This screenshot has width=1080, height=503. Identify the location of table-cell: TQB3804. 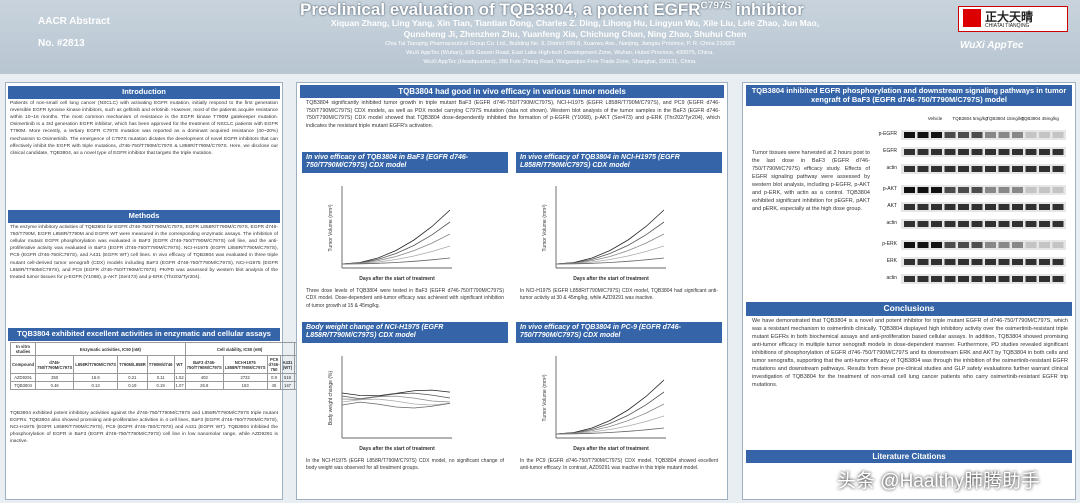
(23, 385).